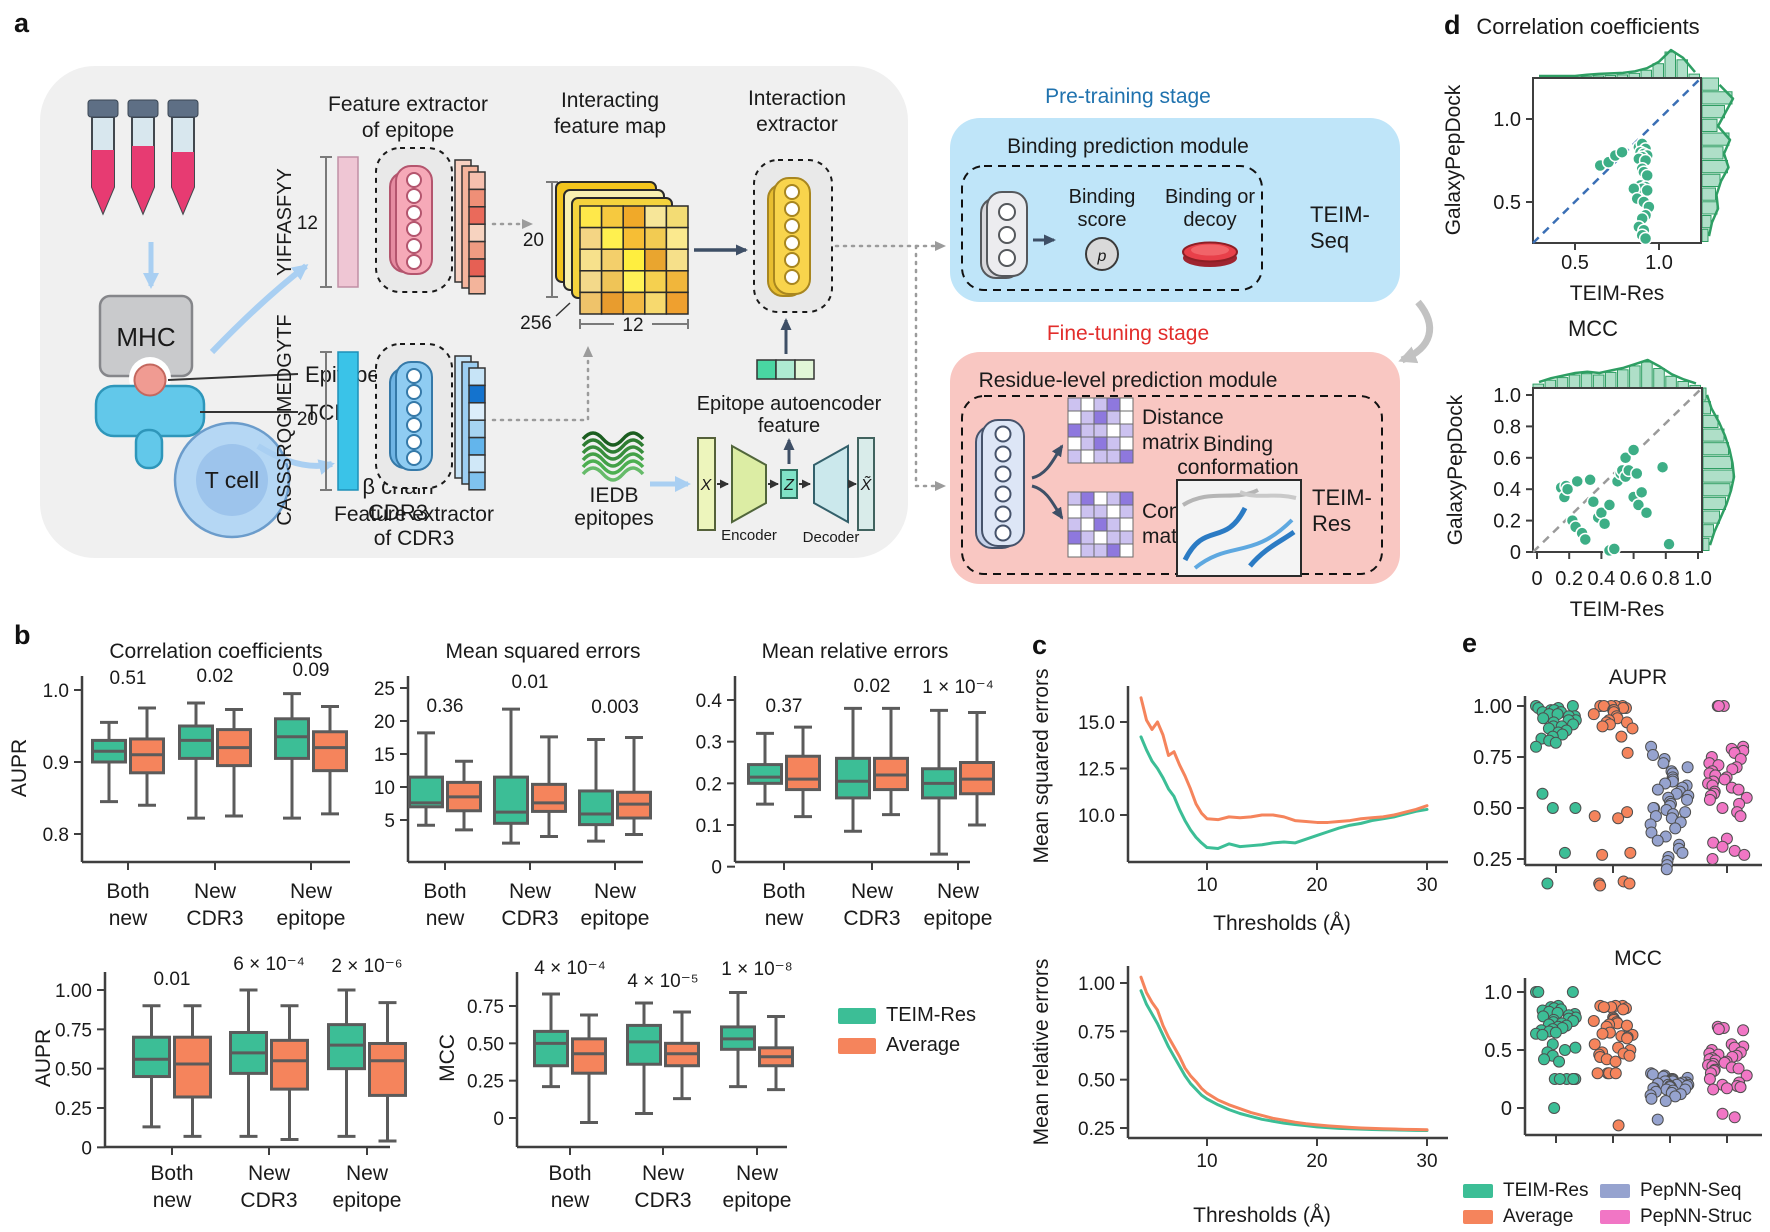  What do you see at coordinates (470, 423) in the screenshot?
I see `cdr3-feature-bars` at bounding box center [470, 423].